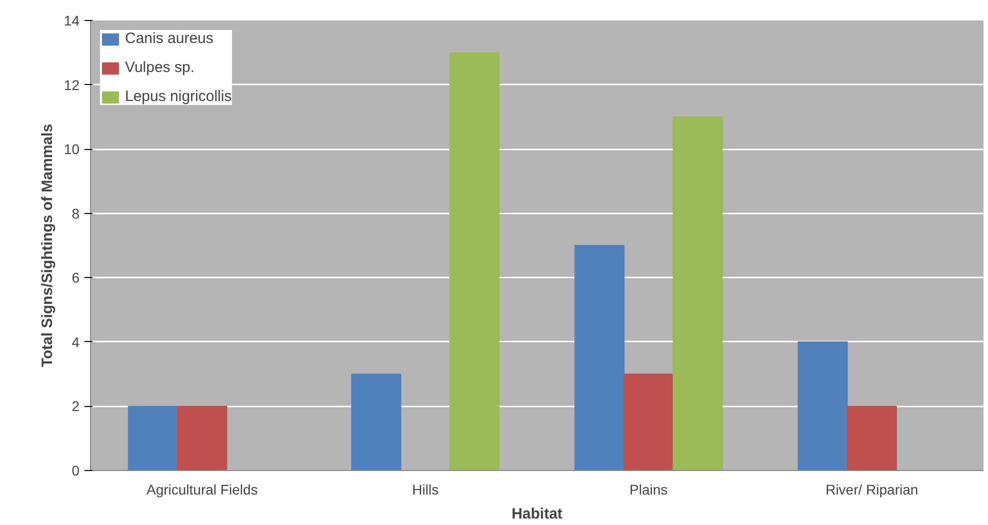 Image resolution: width=988 pixels, height=525 pixels. What do you see at coordinates (537, 514) in the screenshot?
I see `x-axis-title: Habitat` at bounding box center [537, 514].